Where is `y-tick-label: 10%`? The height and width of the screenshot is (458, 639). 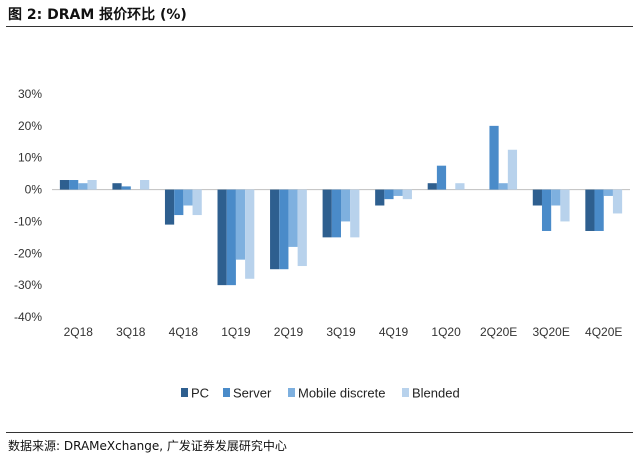 y-tick-label: 10% is located at coordinates (30, 158).